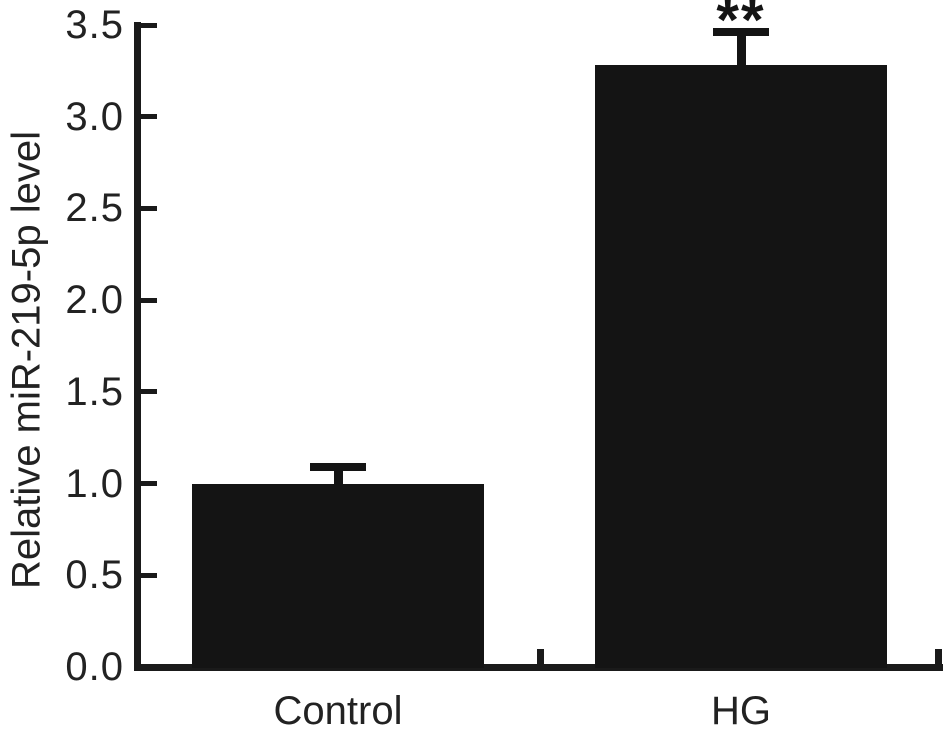 The height and width of the screenshot is (746, 945). Describe the element at coordinates (538, 667) in the screenshot. I see `x-axis-line` at that location.